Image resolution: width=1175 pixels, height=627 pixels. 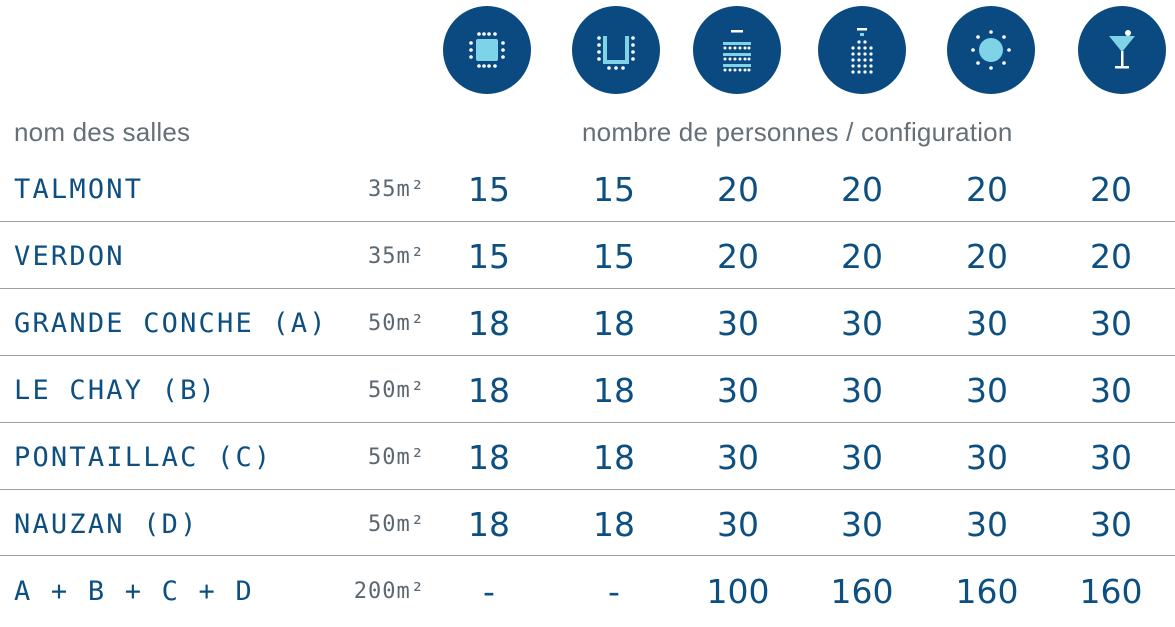 What do you see at coordinates (389, 591) in the screenshot?
I see `room-area: 200m²` at bounding box center [389, 591].